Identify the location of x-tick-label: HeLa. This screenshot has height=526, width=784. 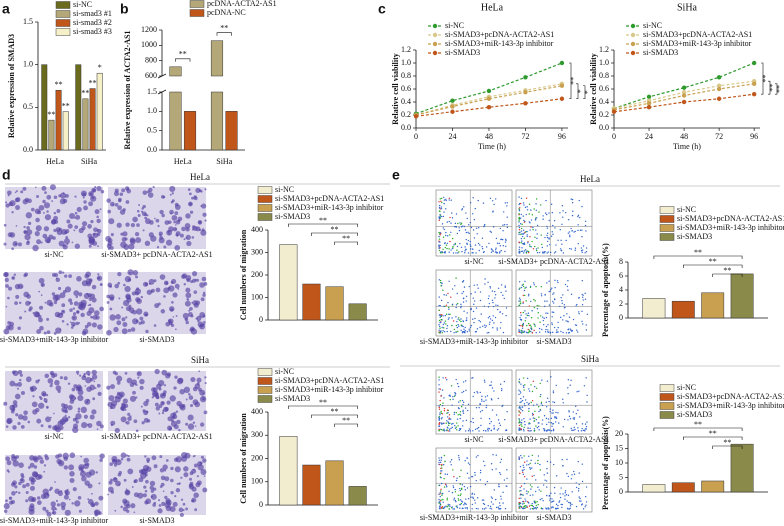
(183, 161).